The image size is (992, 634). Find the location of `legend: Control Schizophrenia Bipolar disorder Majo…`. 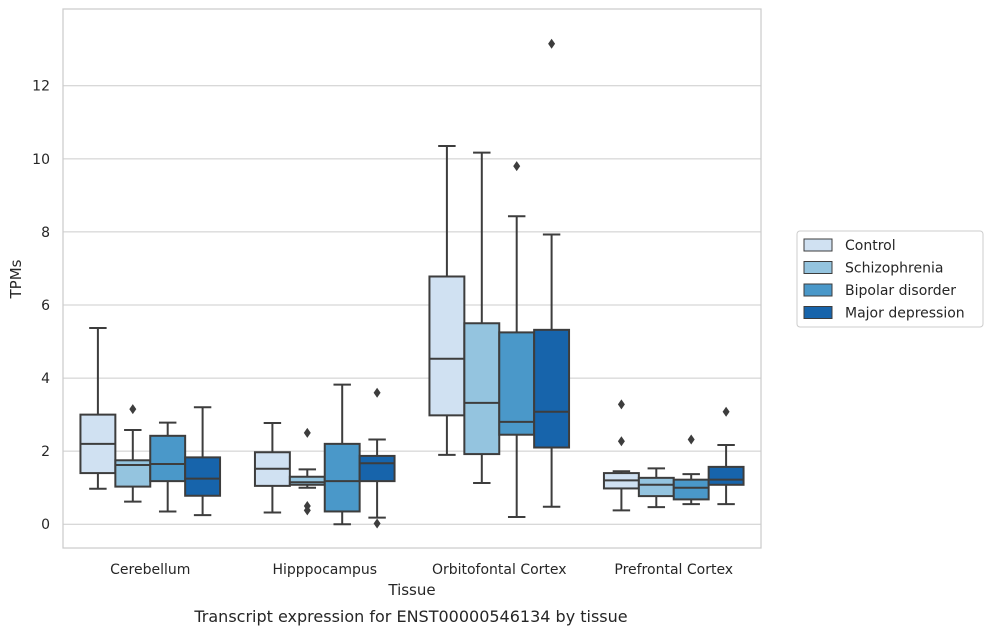

legend: Control Schizophrenia Bipolar disorder Majo… is located at coordinates (890, 279).